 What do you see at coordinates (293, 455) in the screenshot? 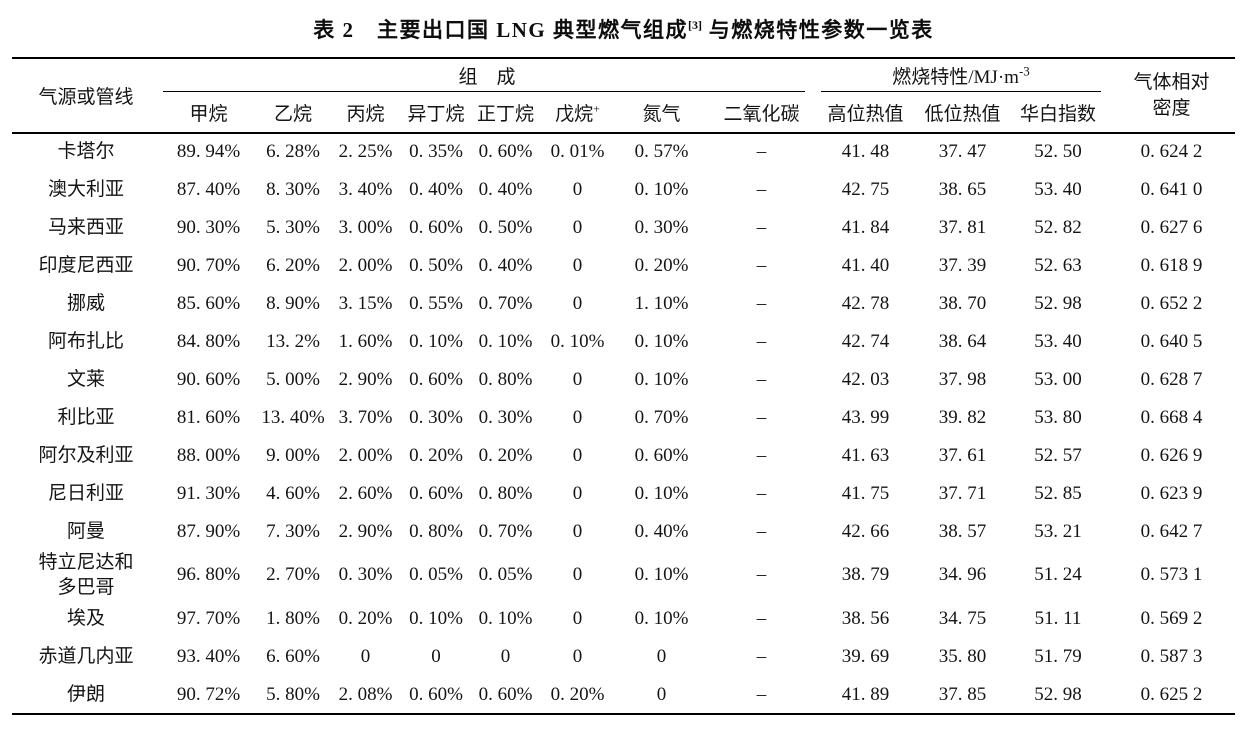
I see `data-cell: 9. 00%` at bounding box center [293, 455].